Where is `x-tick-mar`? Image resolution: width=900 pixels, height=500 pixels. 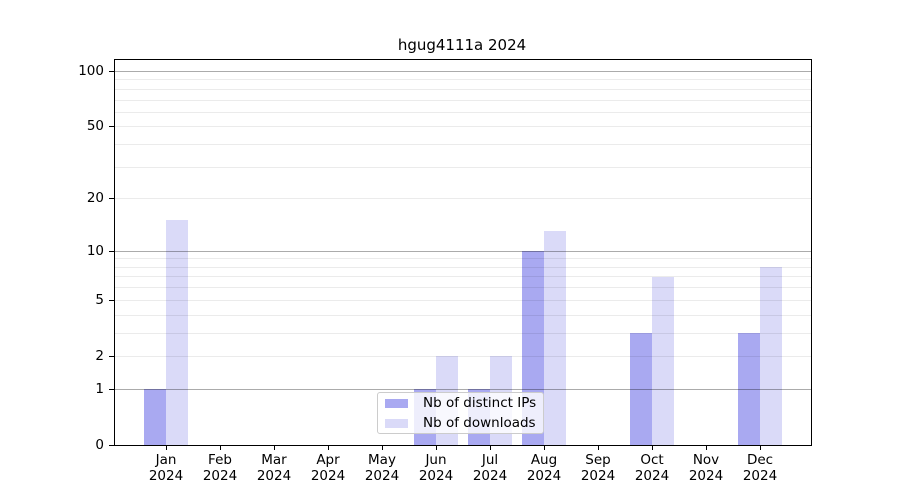
x-tick-mar is located at coordinates (274, 447).